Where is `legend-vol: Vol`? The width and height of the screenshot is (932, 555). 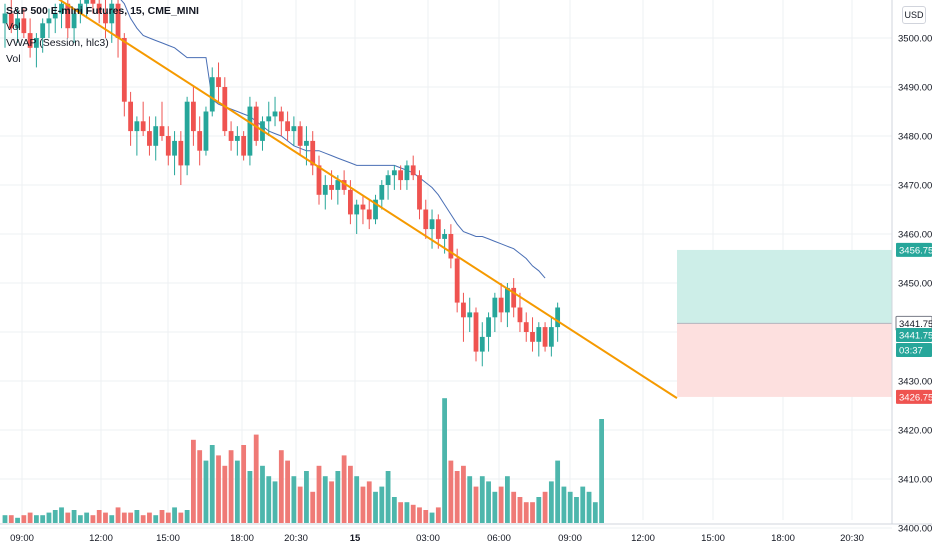
legend-vol: Vol is located at coordinates (13, 27).